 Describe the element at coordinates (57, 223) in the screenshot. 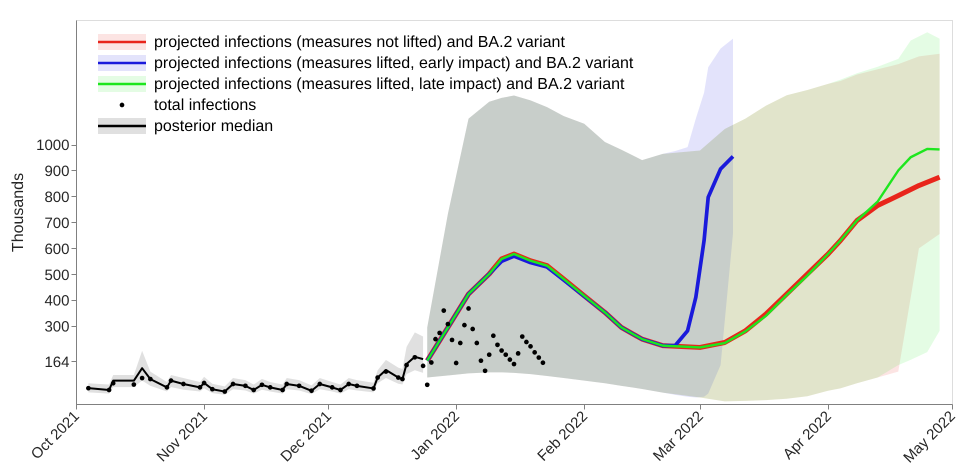

I see `y-tick-label: 700` at that location.